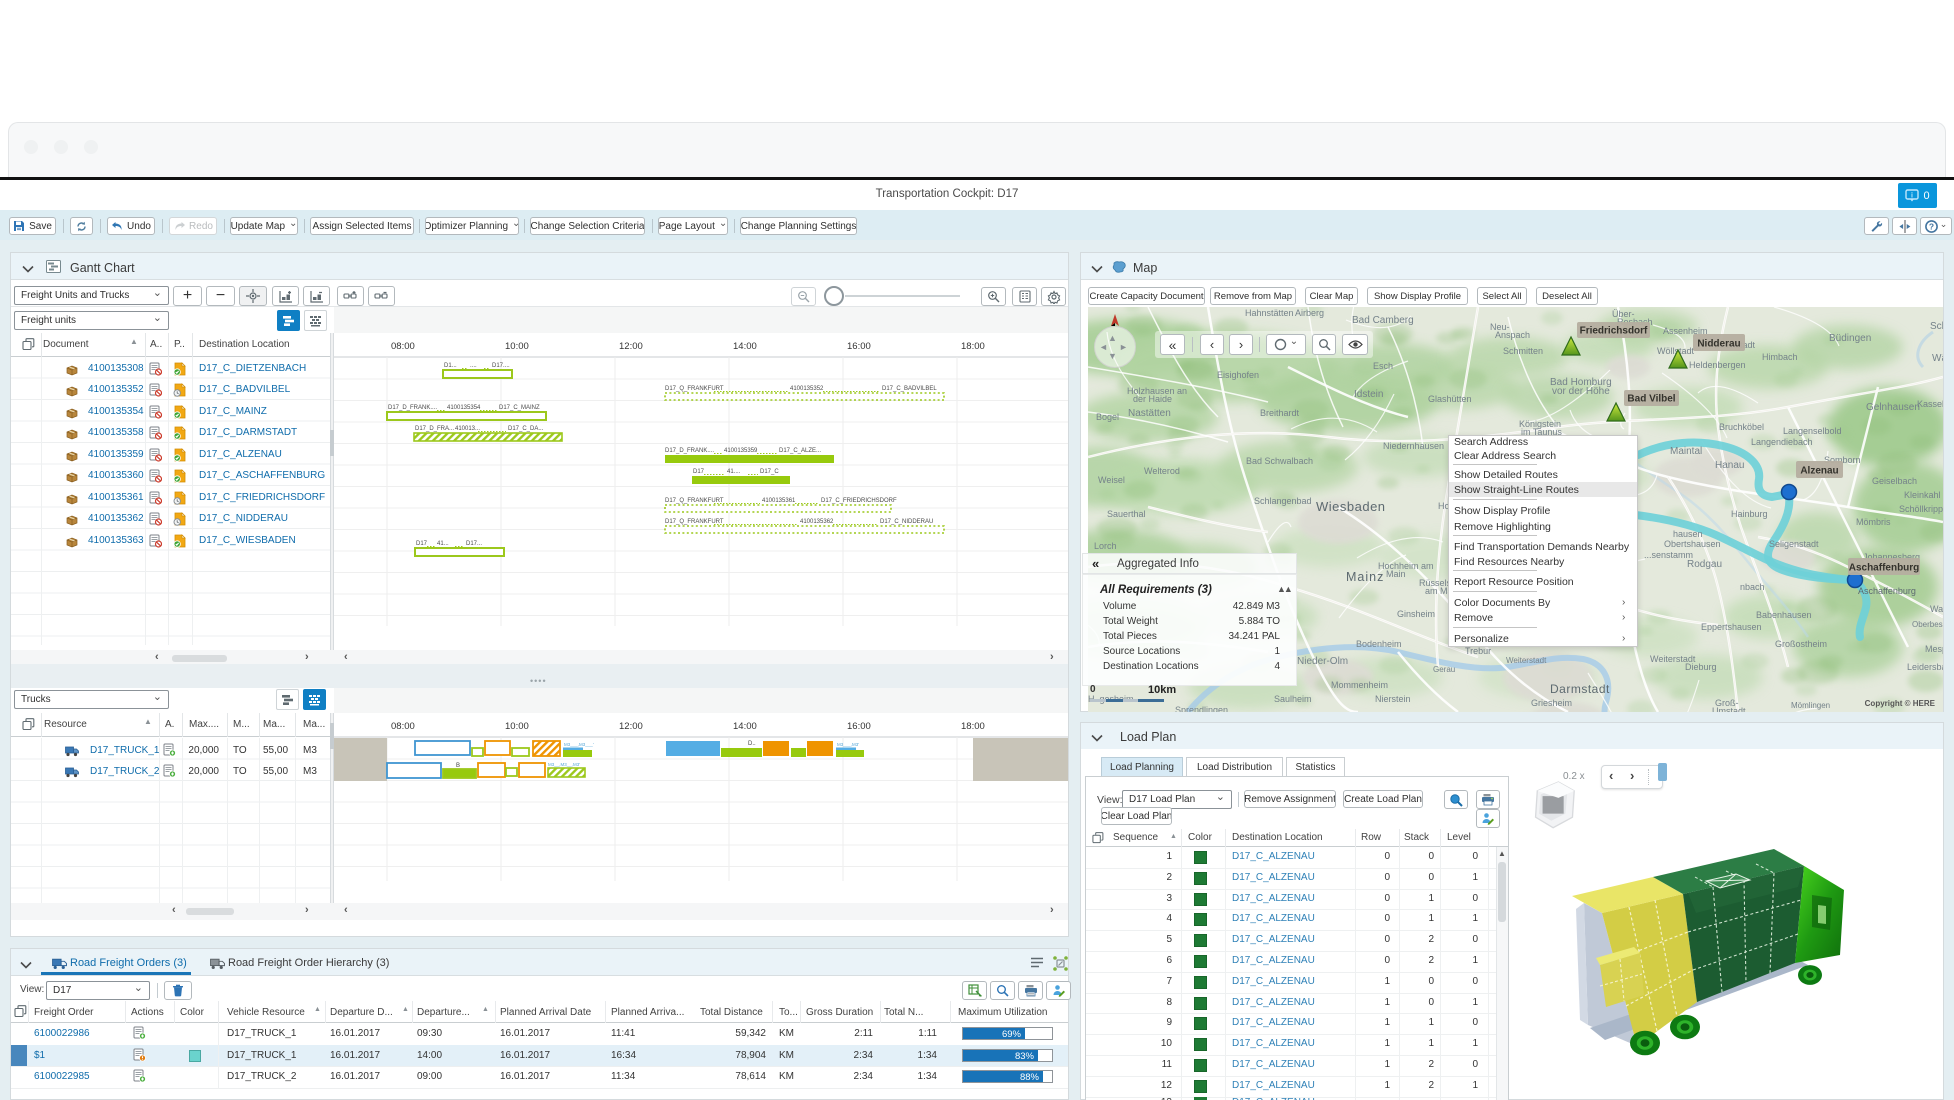  Describe the element at coordinates (769, 472) in the screenshot. I see `svg-text: D17_C` at that location.